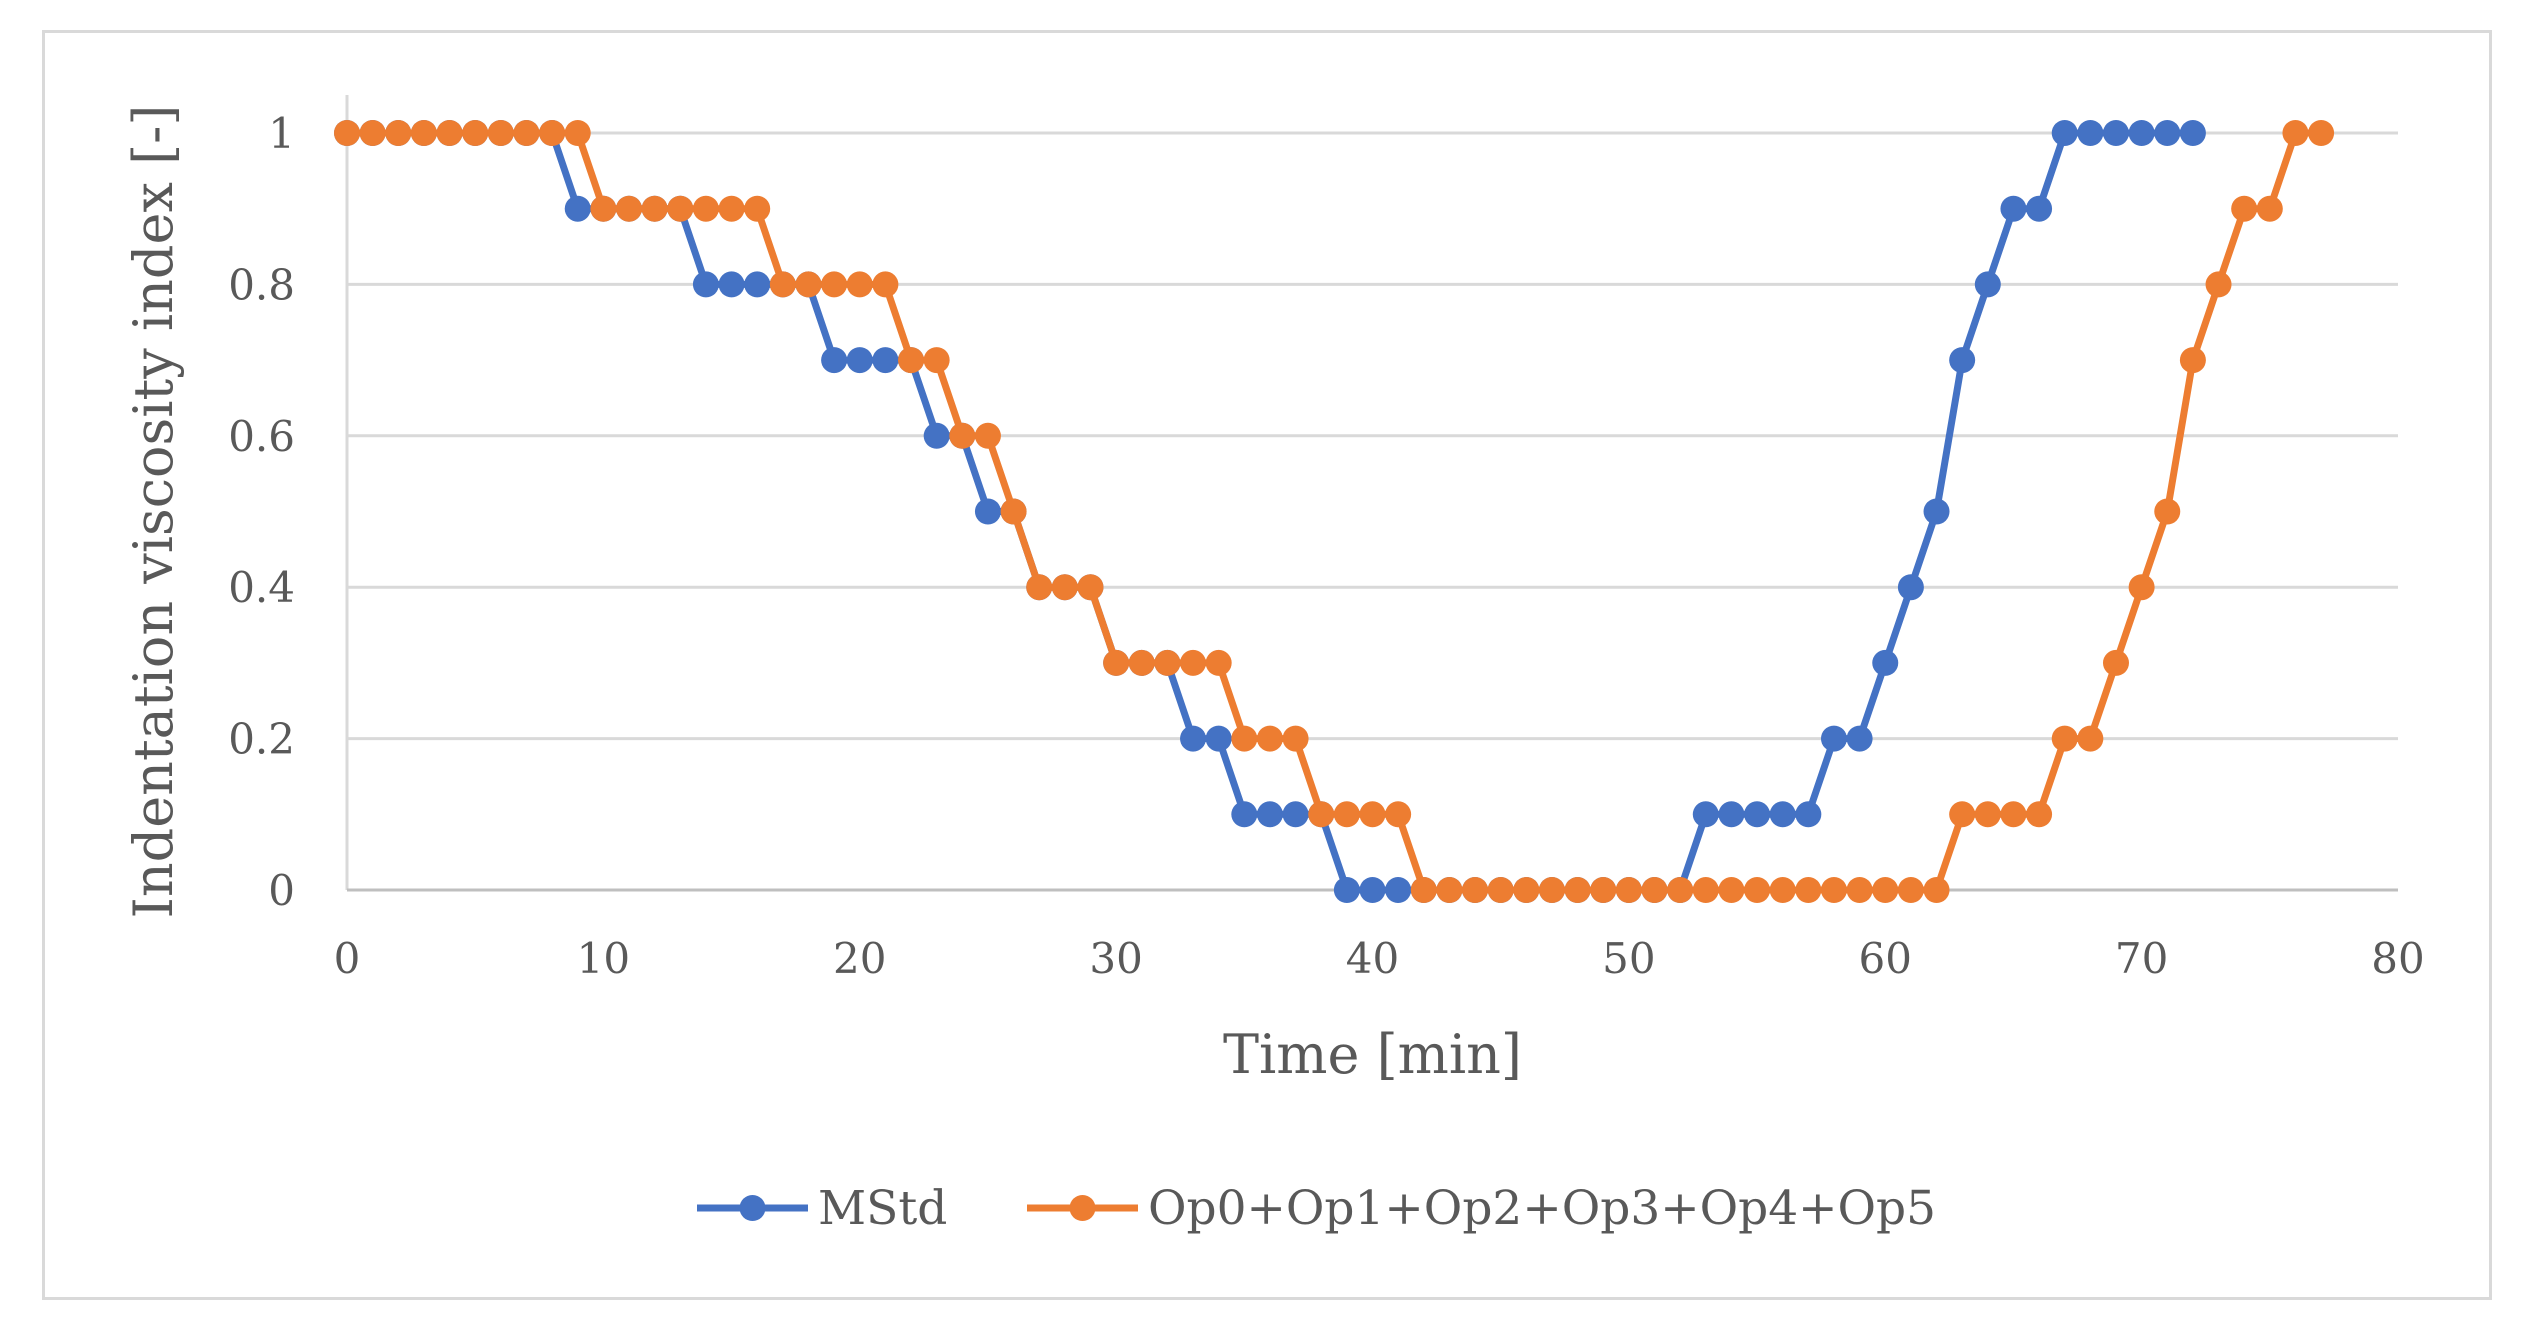  I want to click on legend-entry-1: Op0+Op1+Op2+Op3+Op4+Op5, so click(1481, 1208).